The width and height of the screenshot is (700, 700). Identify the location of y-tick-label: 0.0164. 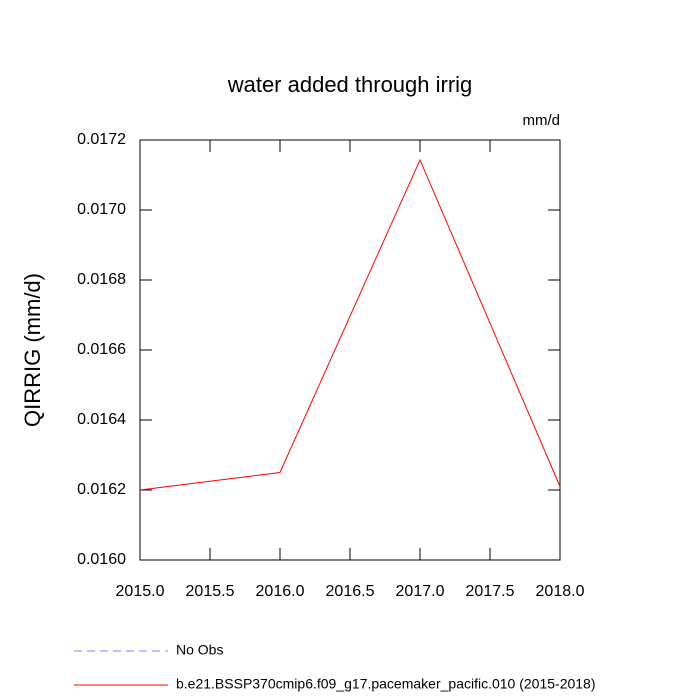
(101, 419).